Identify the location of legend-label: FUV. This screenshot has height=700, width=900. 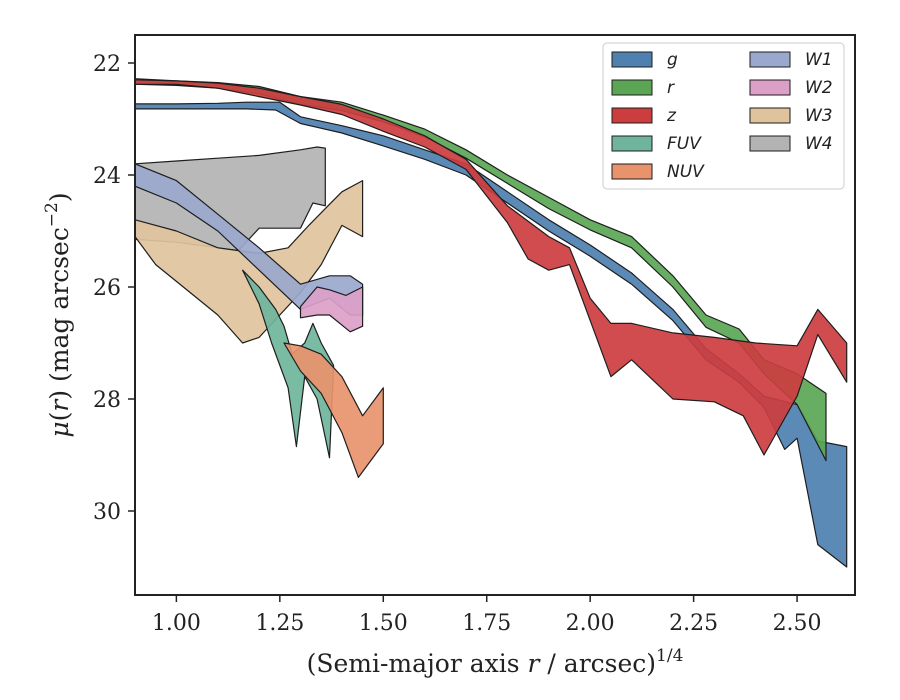
(684, 144).